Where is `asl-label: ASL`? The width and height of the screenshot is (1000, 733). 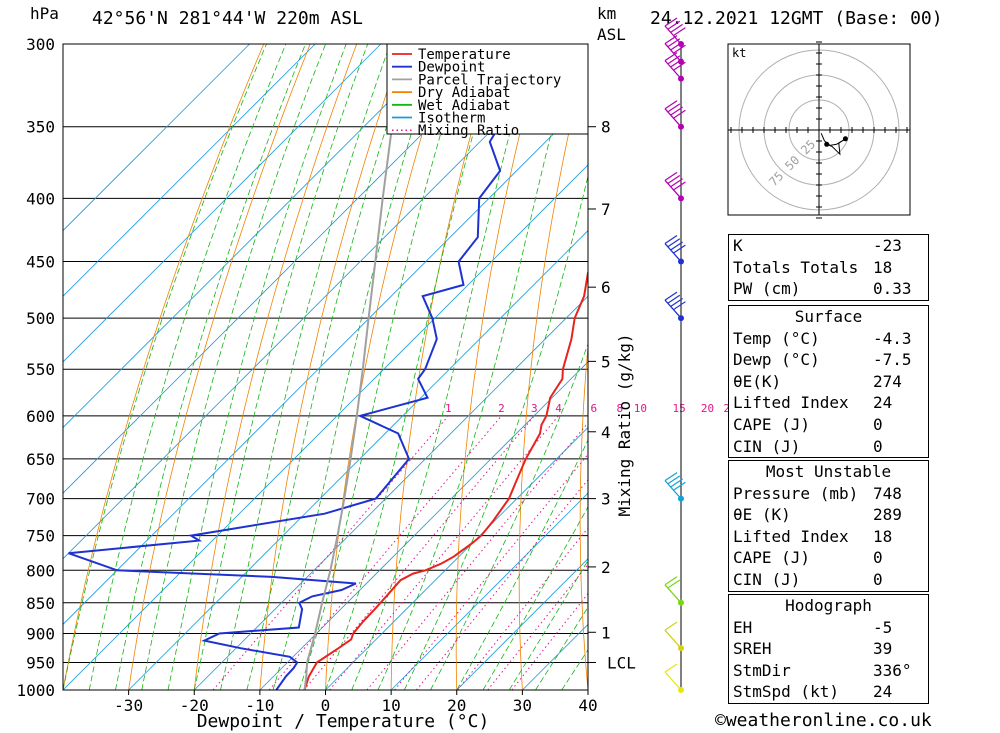
asl-label: ASL is located at coordinates (611, 34).